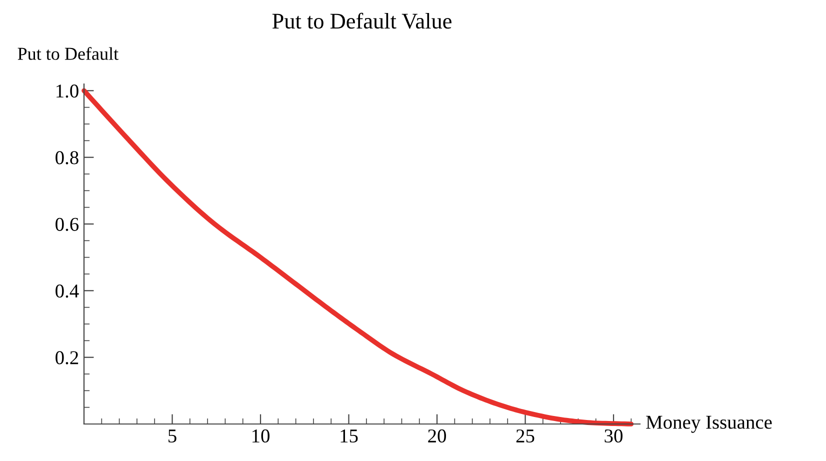 The height and width of the screenshot is (461, 826). I want to click on y-tick-label: 1.0, so click(67, 91).